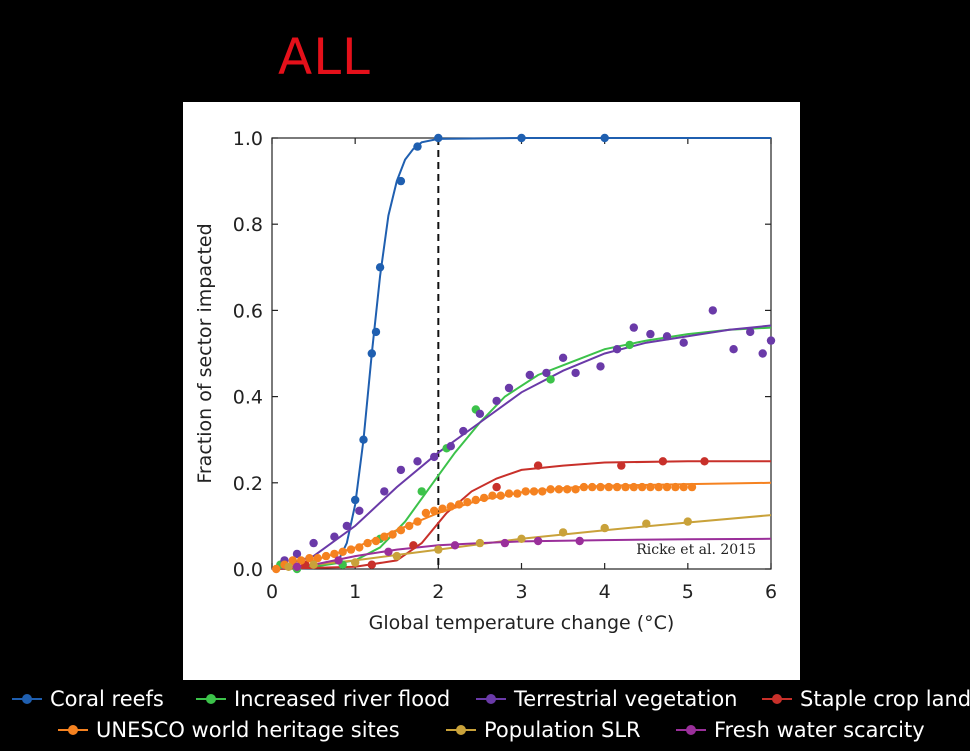 The width and height of the screenshot is (970, 751). Describe the element at coordinates (521, 592) in the screenshot. I see `x-tick-label: 3` at that location.